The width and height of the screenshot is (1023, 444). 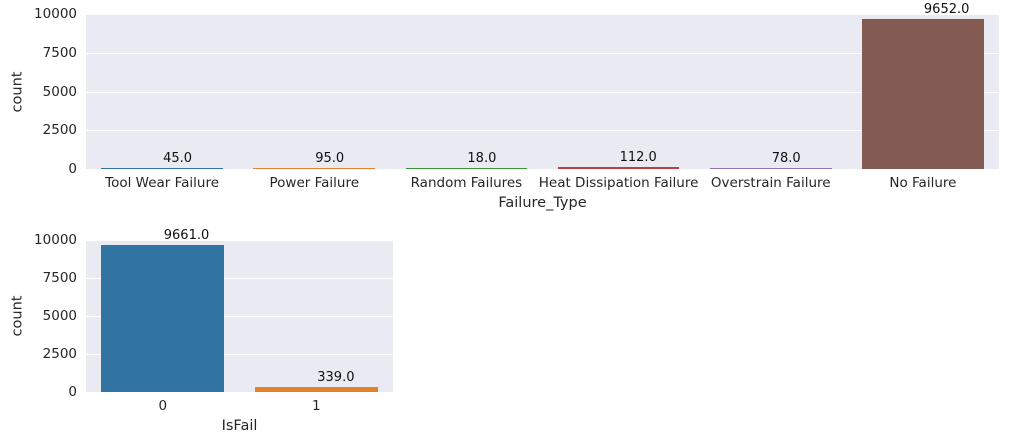 I want to click on x-axis-label: IsFail, so click(x=239, y=426).